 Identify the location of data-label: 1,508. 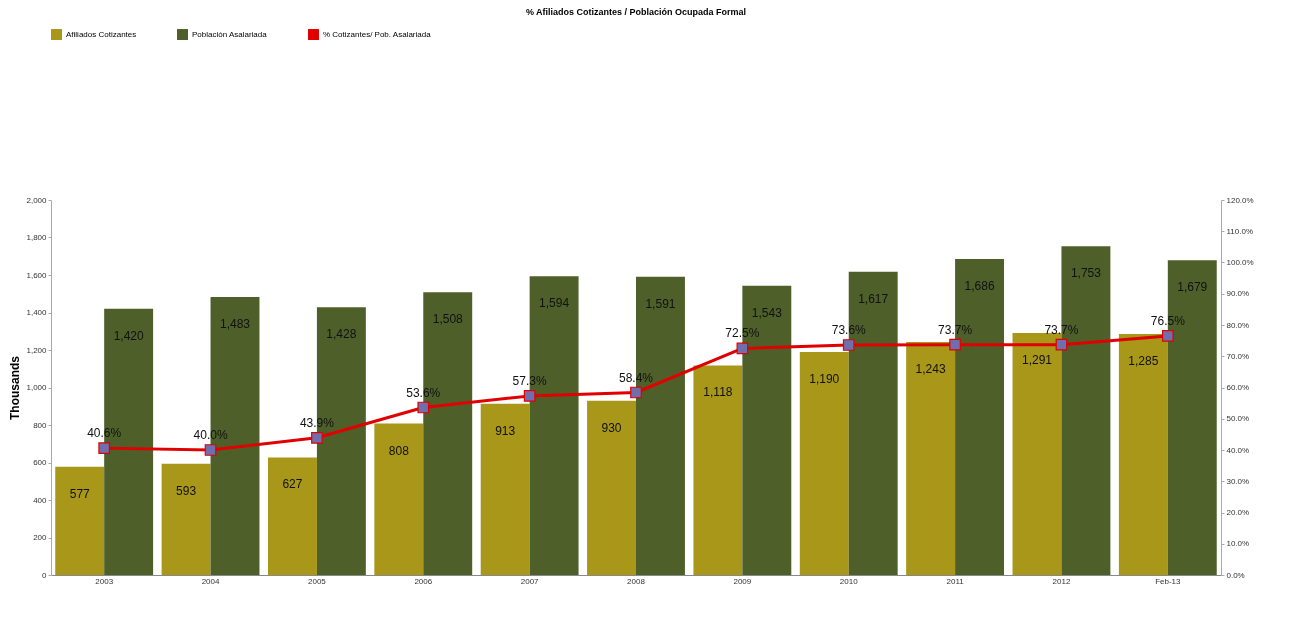
(448, 319).